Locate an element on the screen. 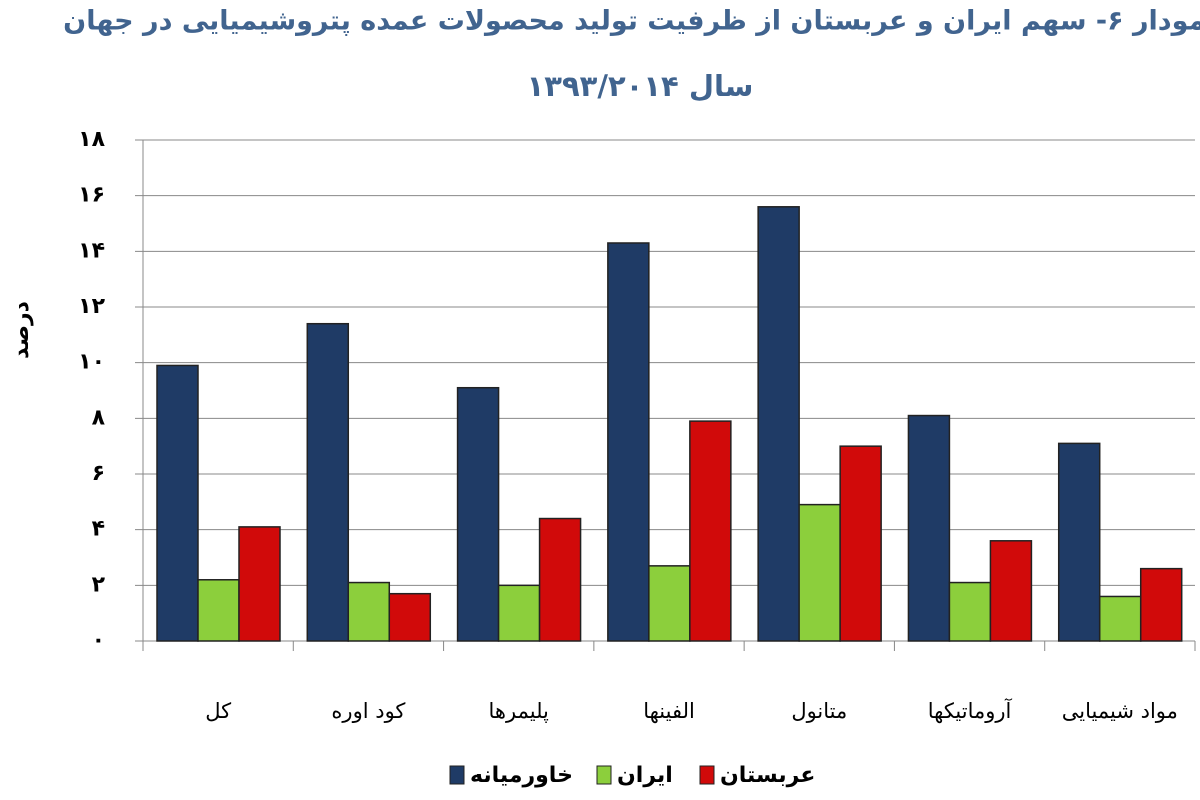  x-tick-label: پلیمرها is located at coordinates (519, 711).